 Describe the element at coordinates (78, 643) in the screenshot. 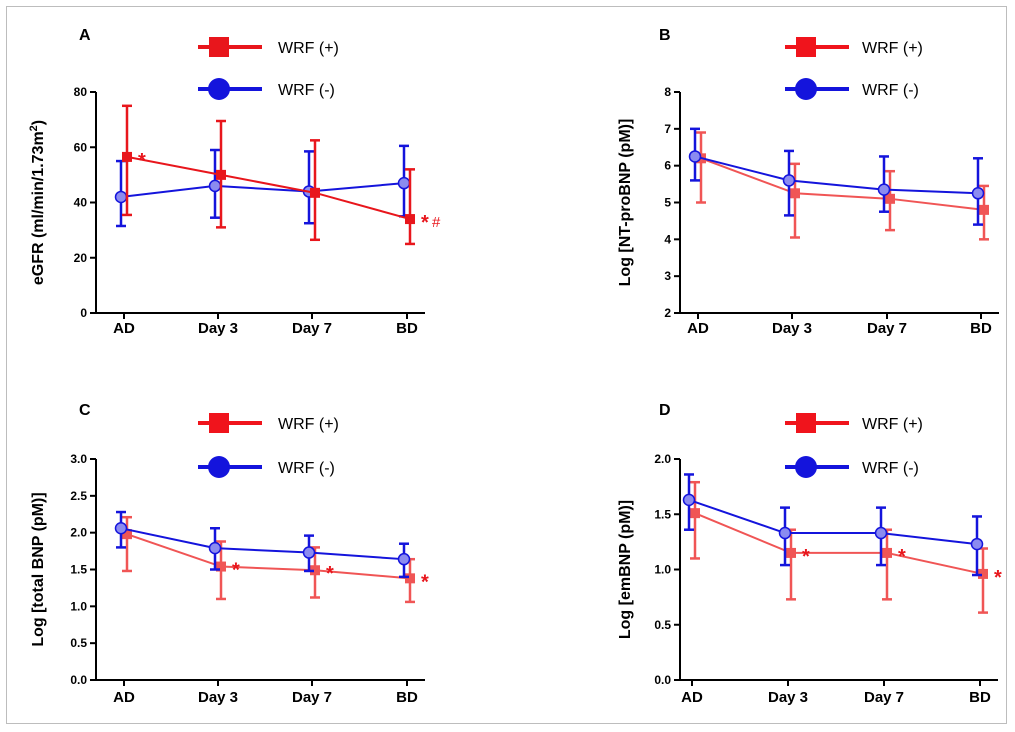

I see `y-tick-label: 0.5` at that location.